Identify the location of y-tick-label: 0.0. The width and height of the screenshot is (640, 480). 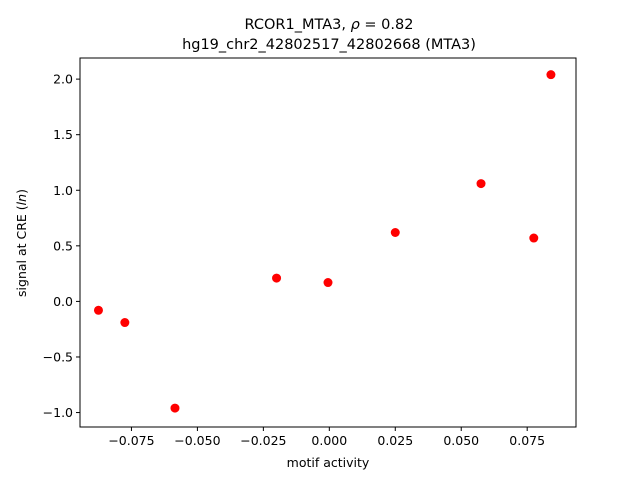
(63, 301).